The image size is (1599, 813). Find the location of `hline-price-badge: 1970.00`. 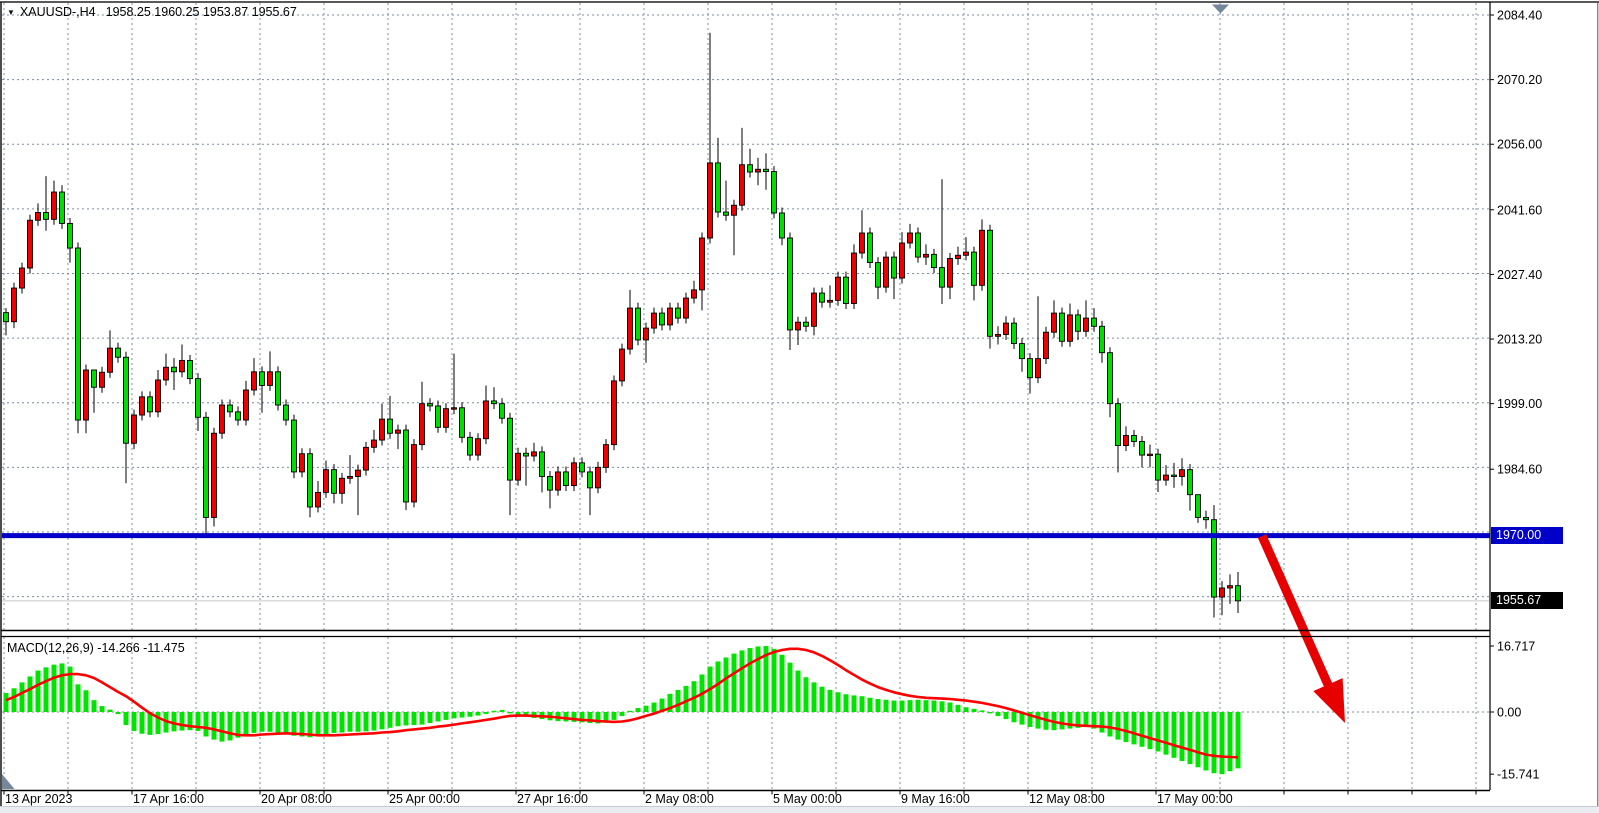

hline-price-badge: 1970.00 is located at coordinates (1527, 535).